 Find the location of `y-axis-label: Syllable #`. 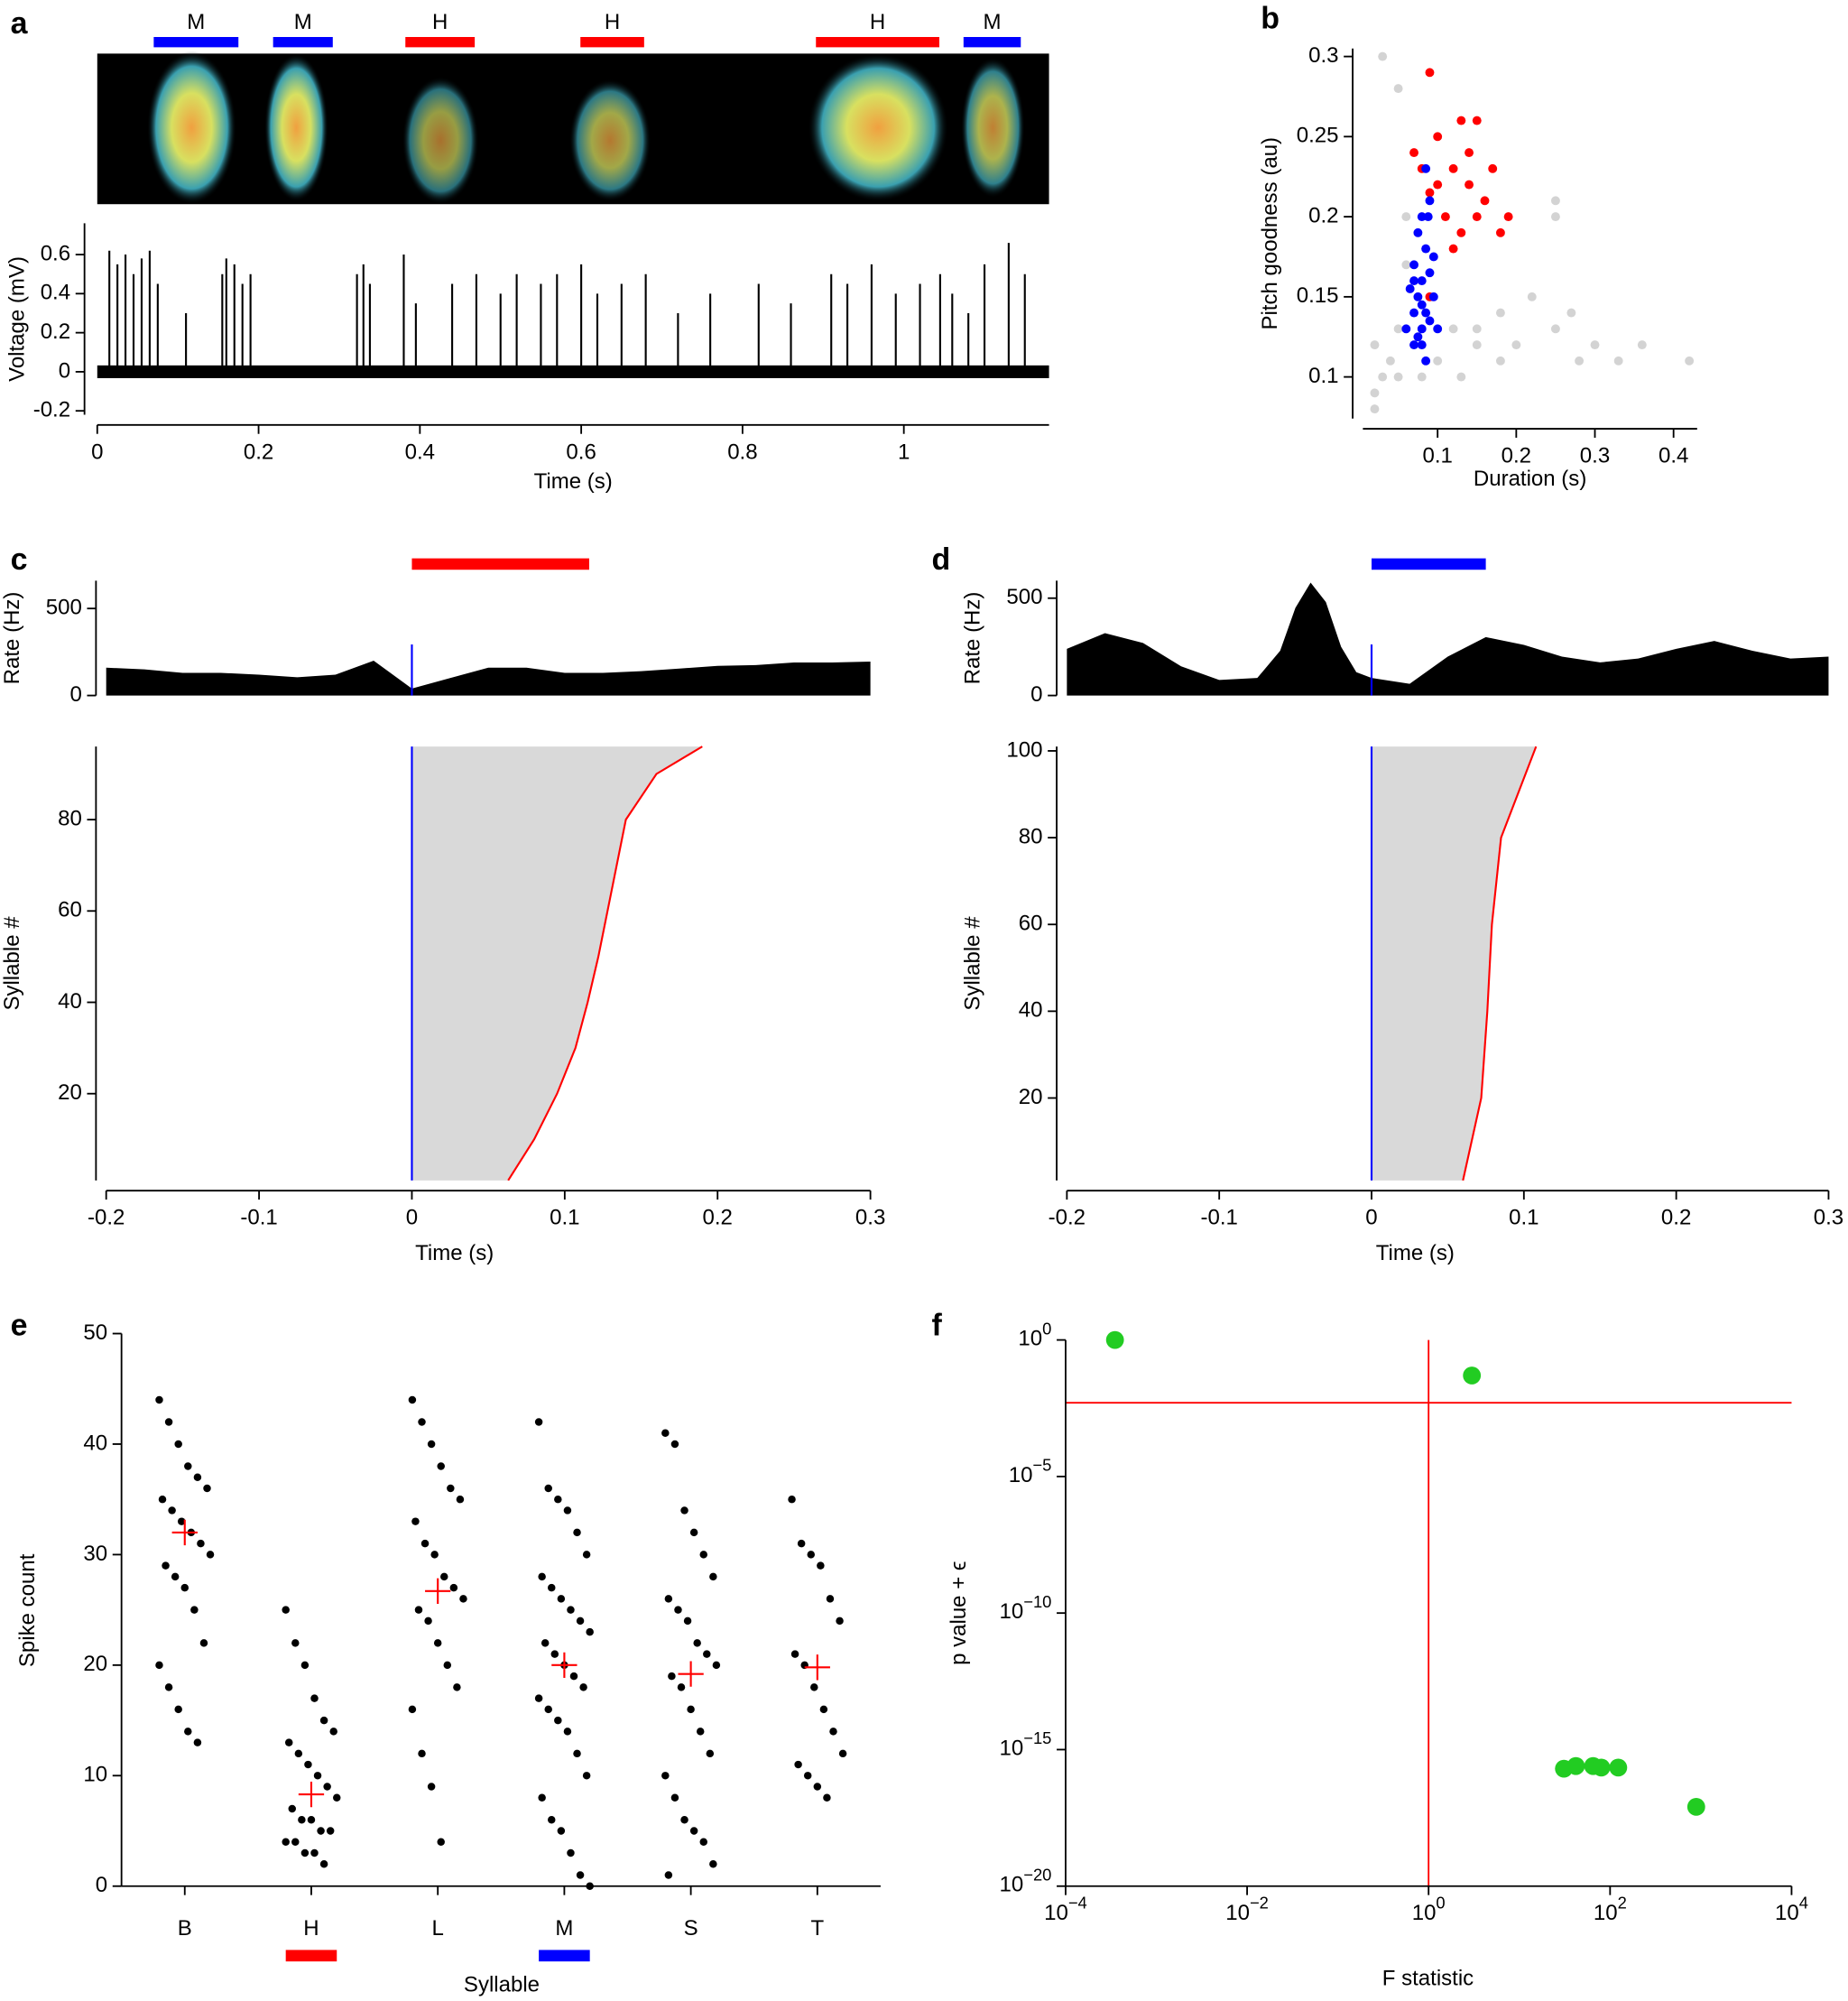

y-axis-label: Syllable # is located at coordinates (972, 963).